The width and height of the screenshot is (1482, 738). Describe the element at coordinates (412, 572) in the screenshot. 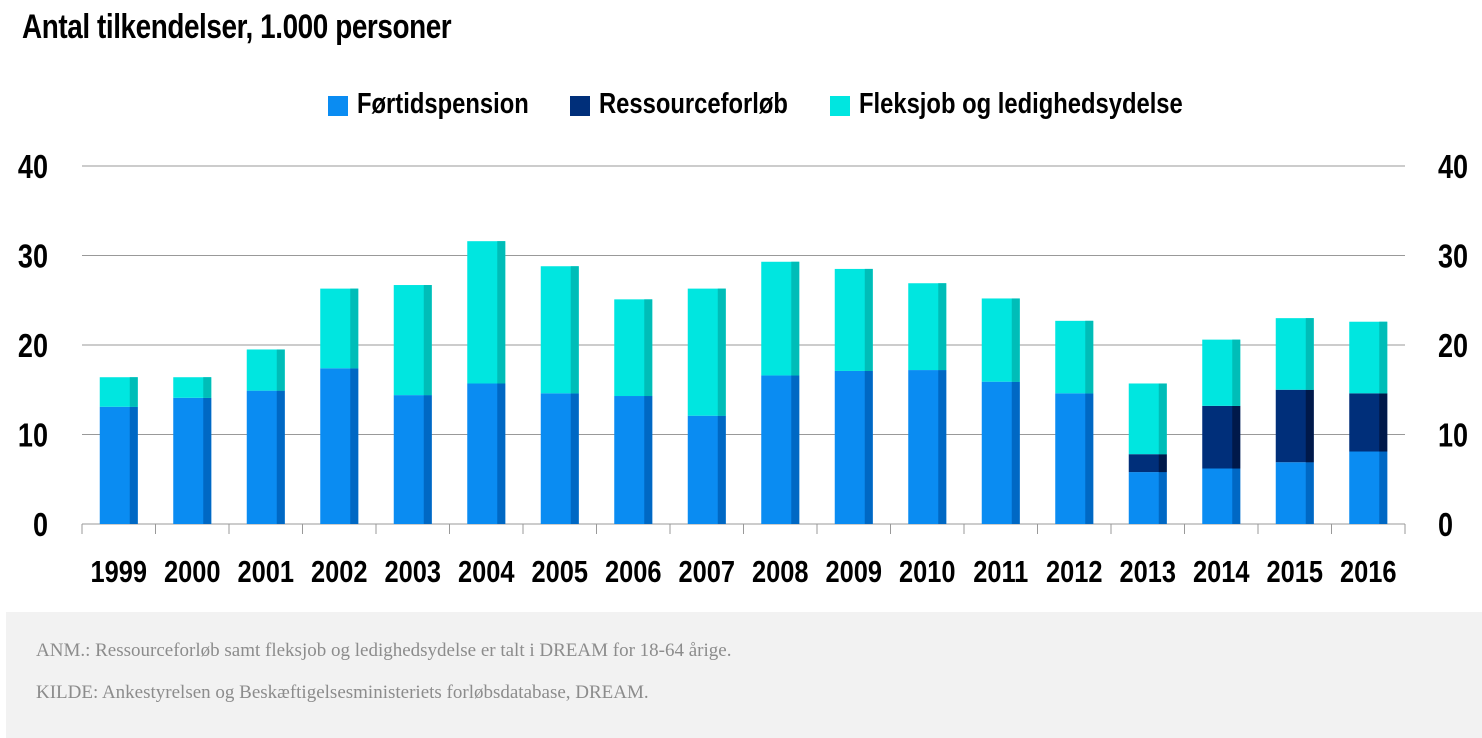

I see `x-tick-label: 2003` at that location.